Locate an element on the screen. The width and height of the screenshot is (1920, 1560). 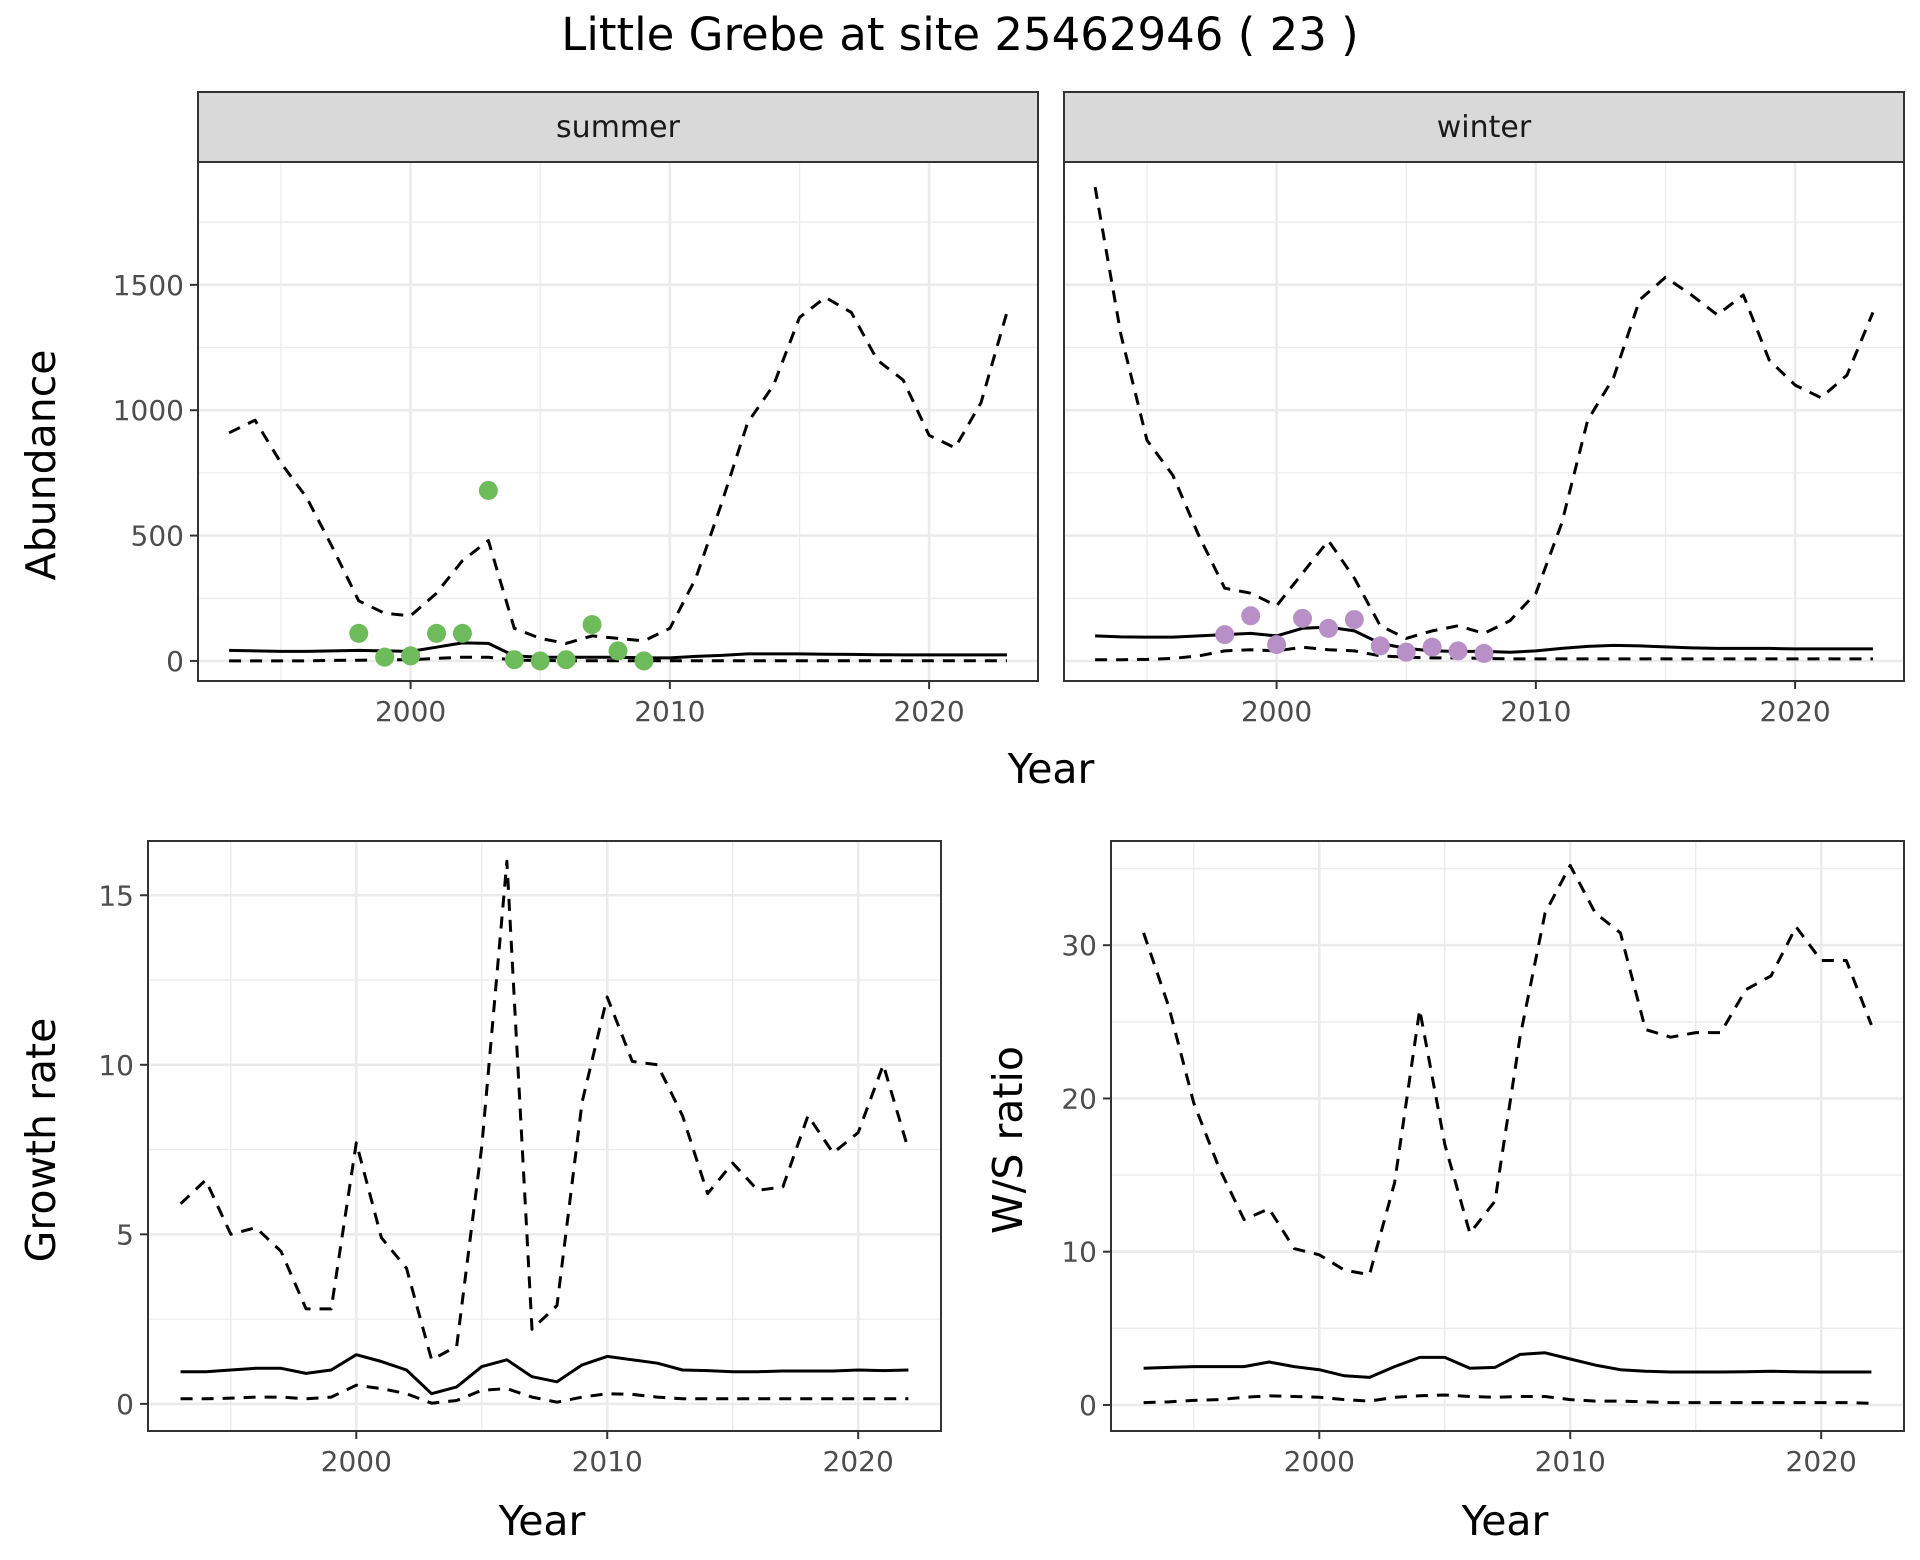
y-axis-label-growth: Growth rate is located at coordinates (41, 1140).